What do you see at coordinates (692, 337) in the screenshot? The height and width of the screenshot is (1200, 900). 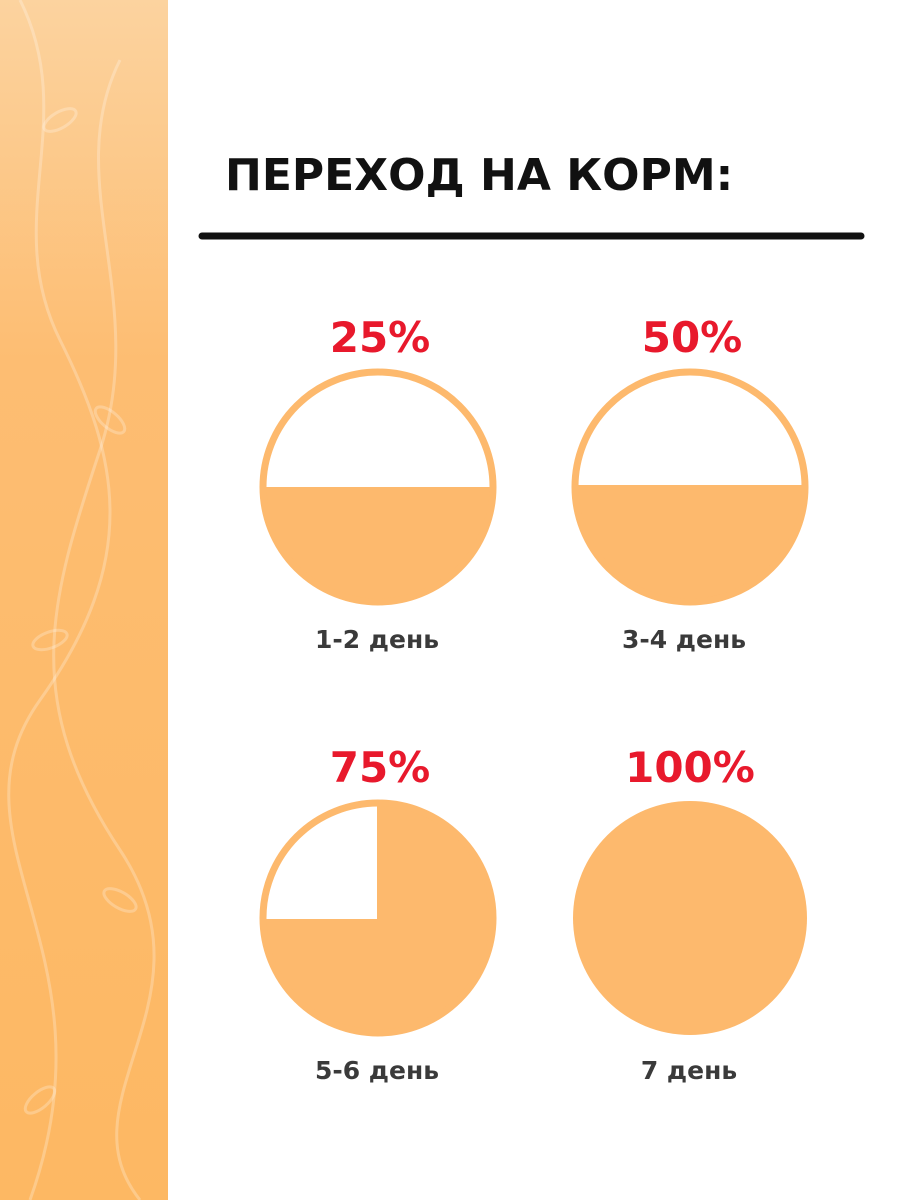 I see `percent-label: 50%` at bounding box center [692, 337].